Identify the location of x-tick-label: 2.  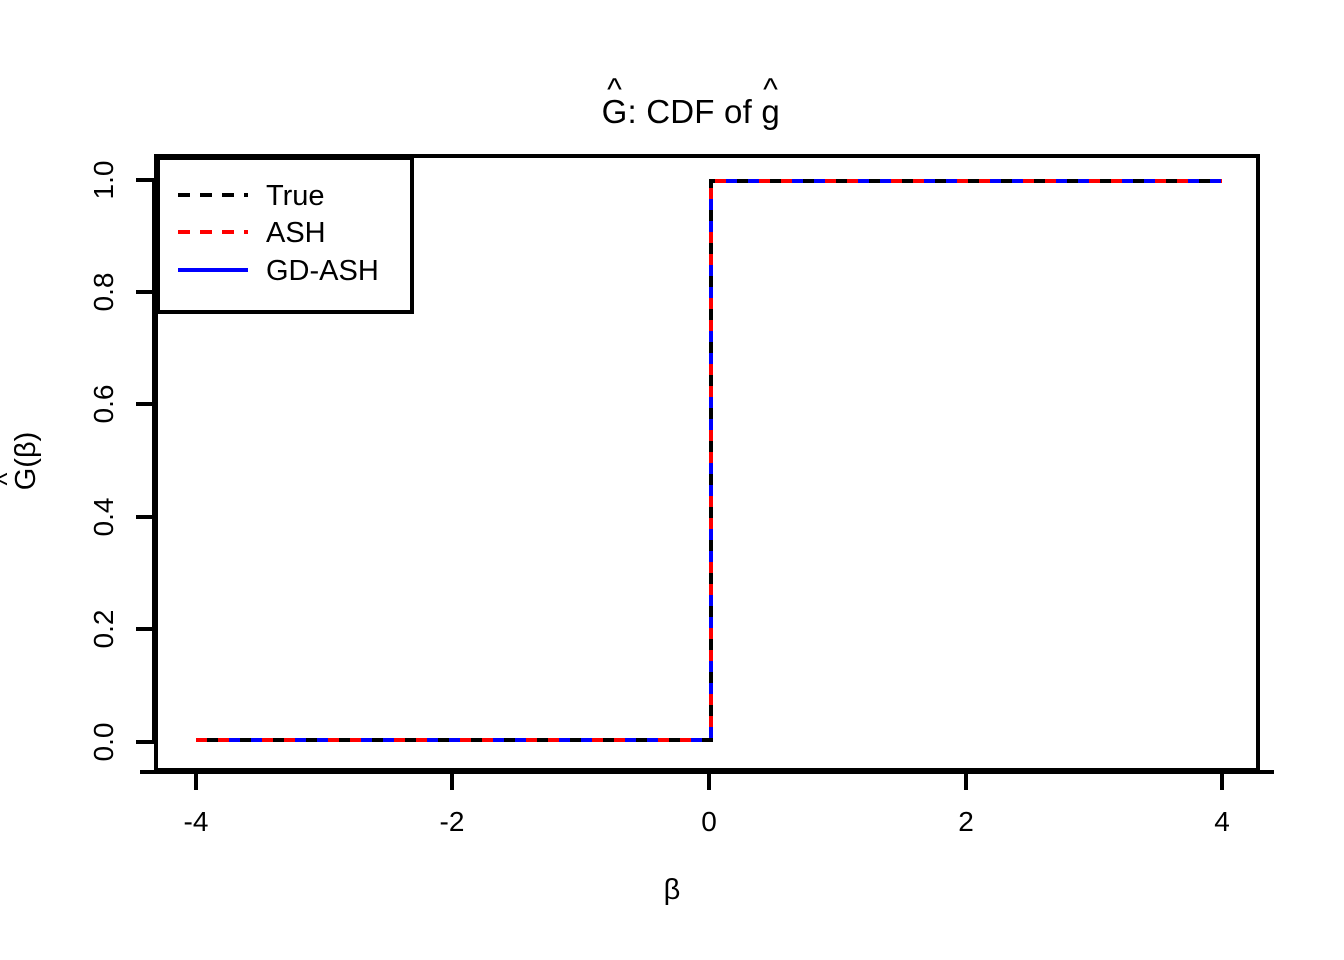
(966, 821).